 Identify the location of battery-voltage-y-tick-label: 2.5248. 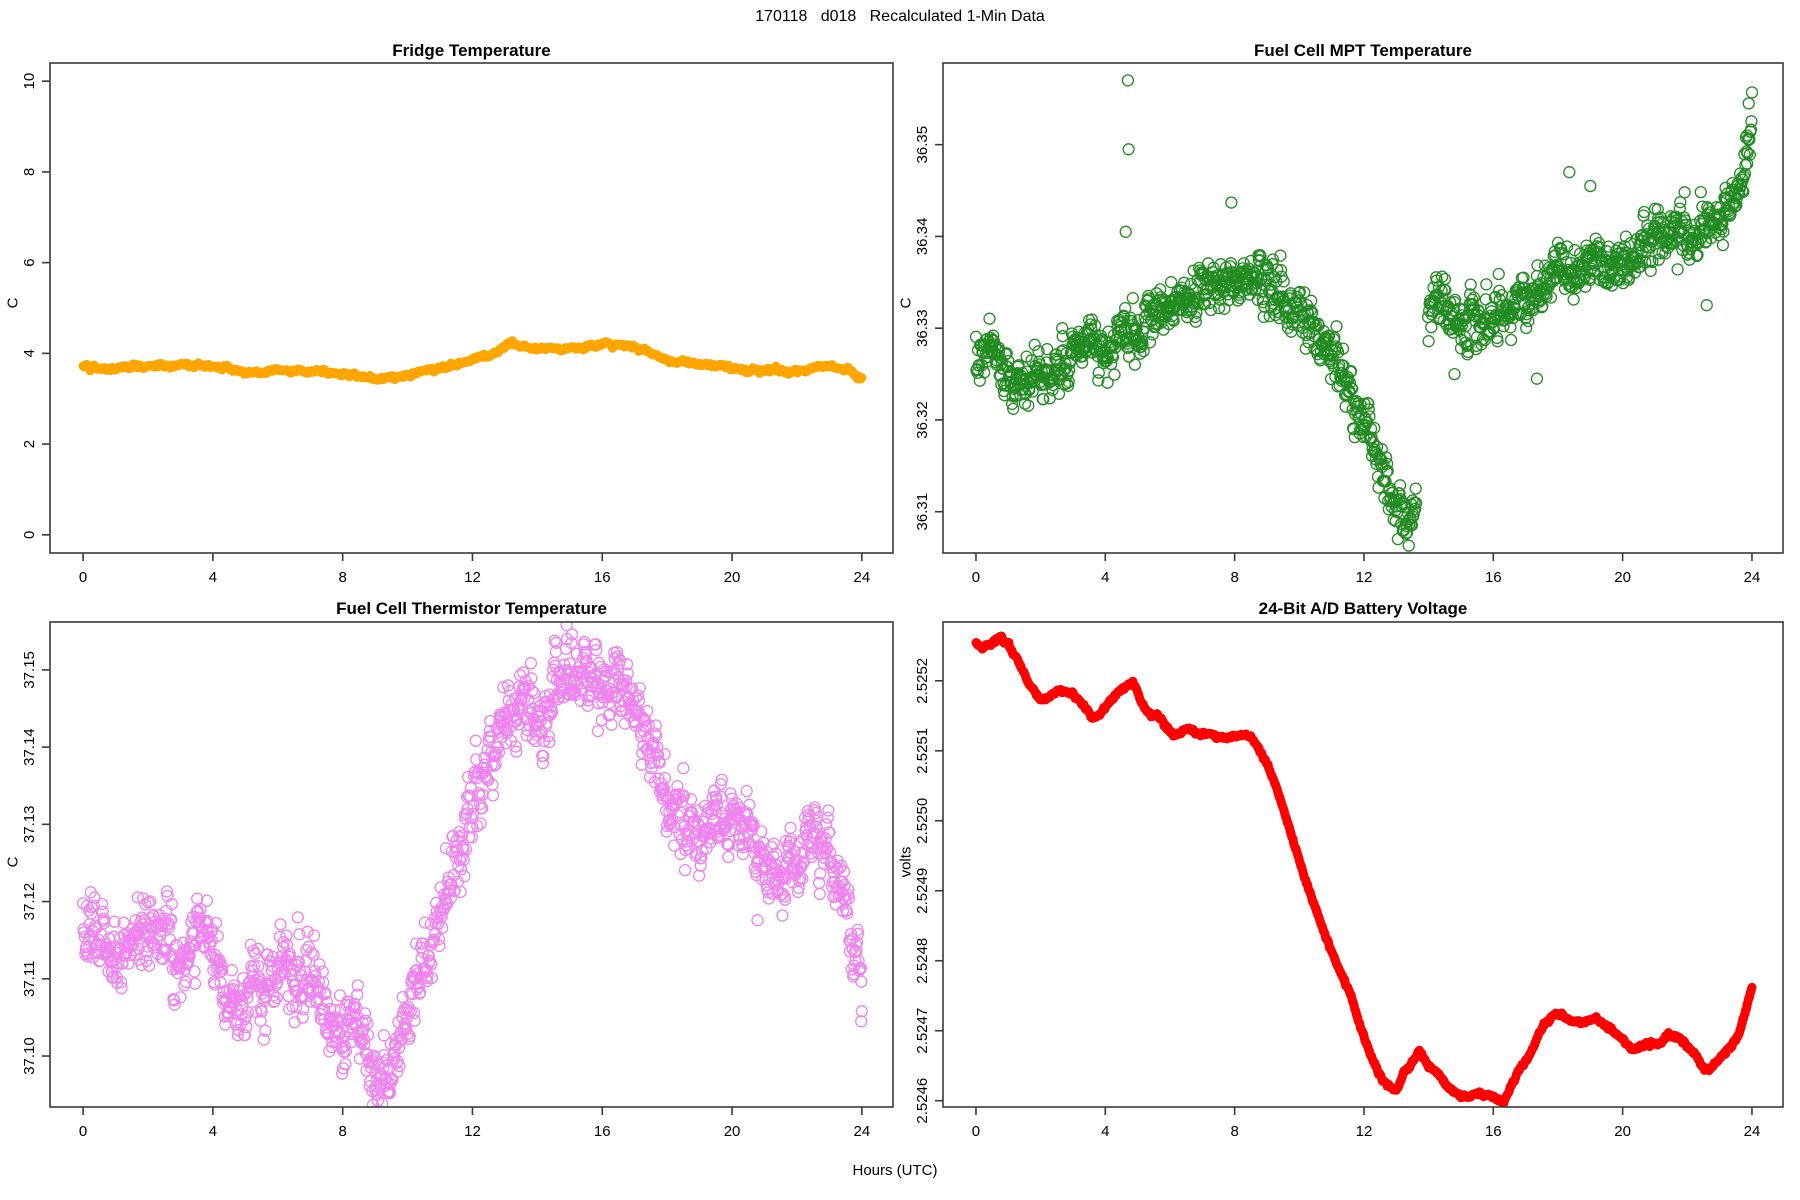
(922, 961).